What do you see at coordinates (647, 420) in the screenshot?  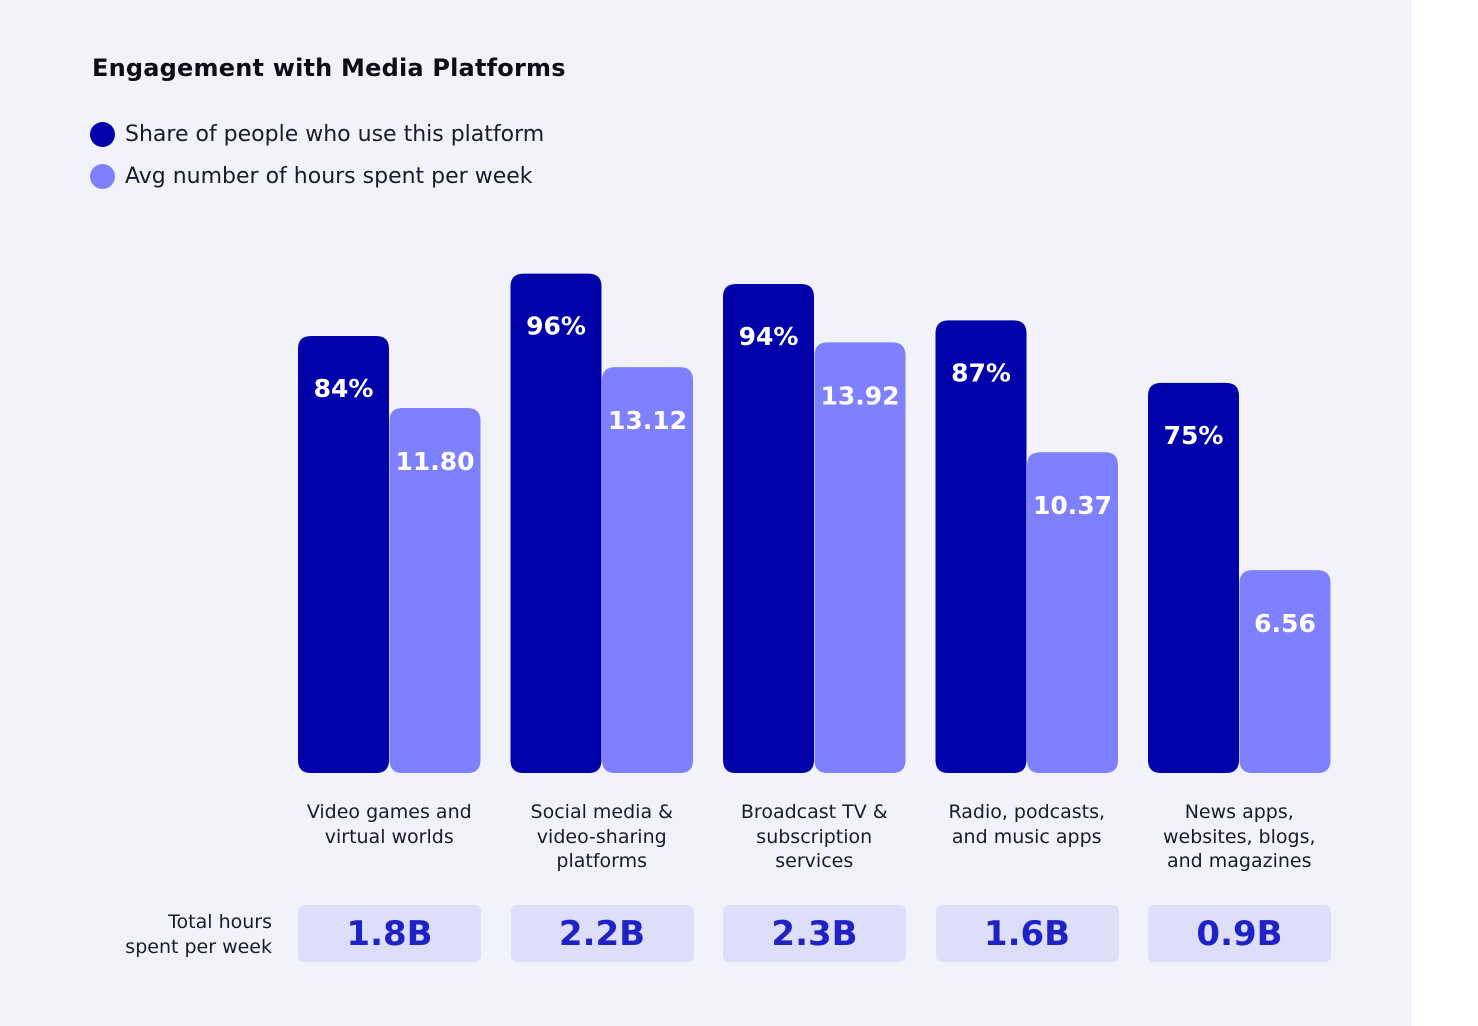 I see `data-label-hours-1: 13.12` at bounding box center [647, 420].